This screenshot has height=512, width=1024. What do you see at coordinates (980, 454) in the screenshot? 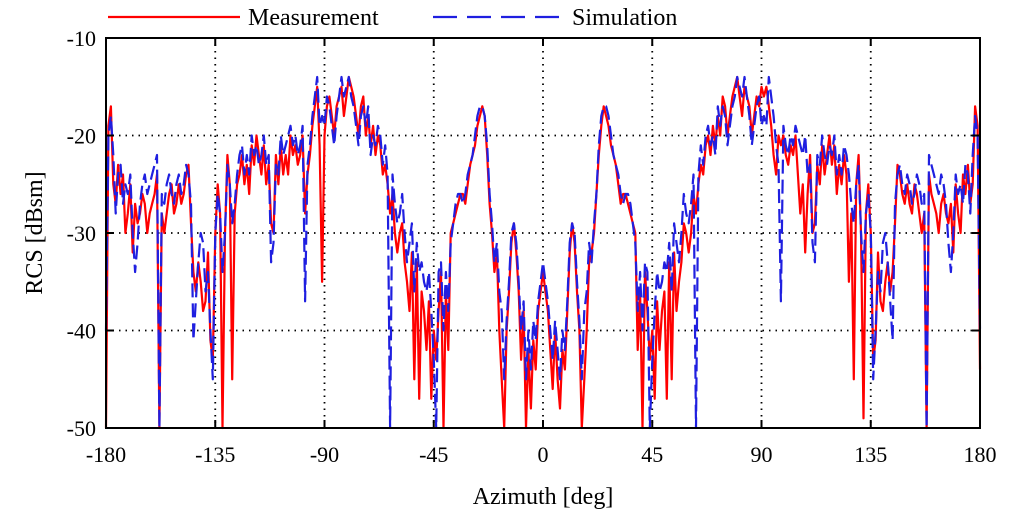
I see `x-tick-label: 180` at bounding box center [980, 454].